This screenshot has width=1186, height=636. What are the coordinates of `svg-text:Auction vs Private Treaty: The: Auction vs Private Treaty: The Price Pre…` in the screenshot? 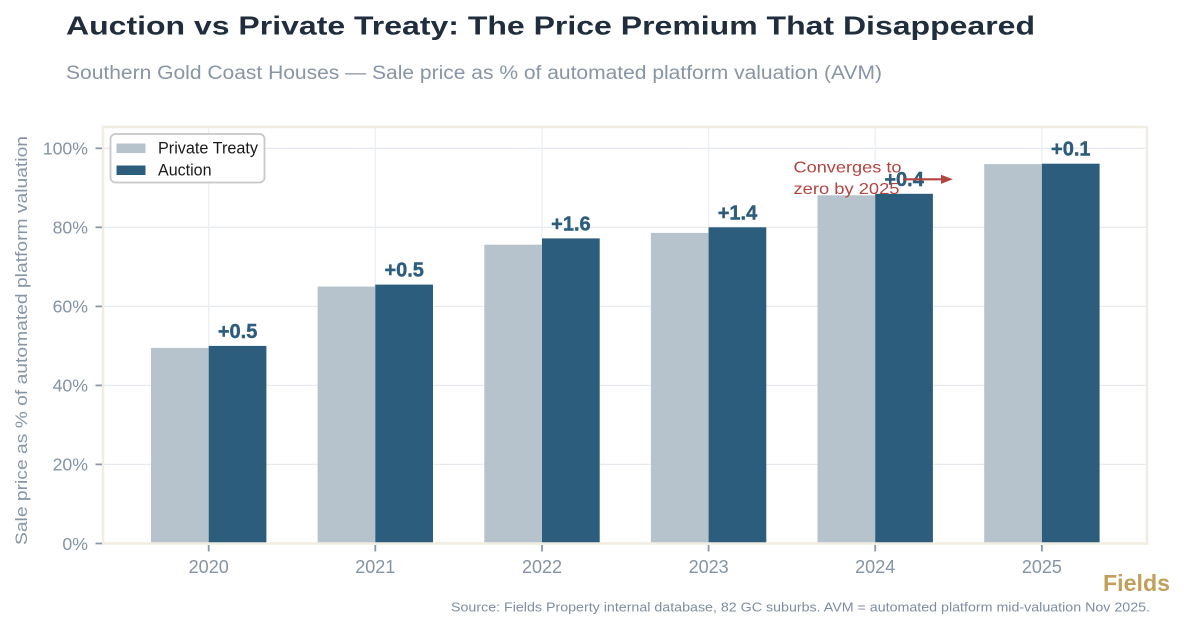 It's located at (550, 26).